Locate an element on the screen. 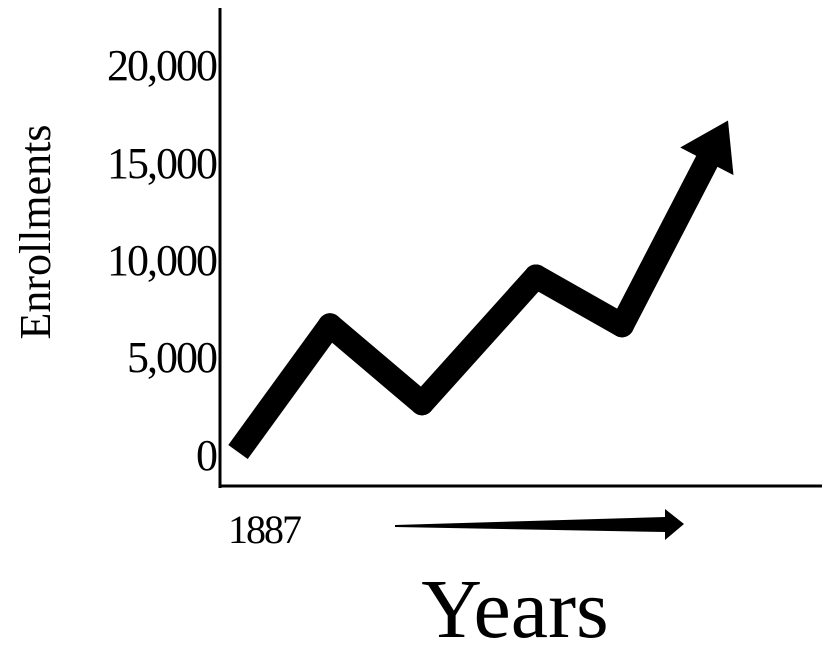 This screenshot has width=828, height=645. y-tick-label-5000: 5,000 is located at coordinates (172, 357).